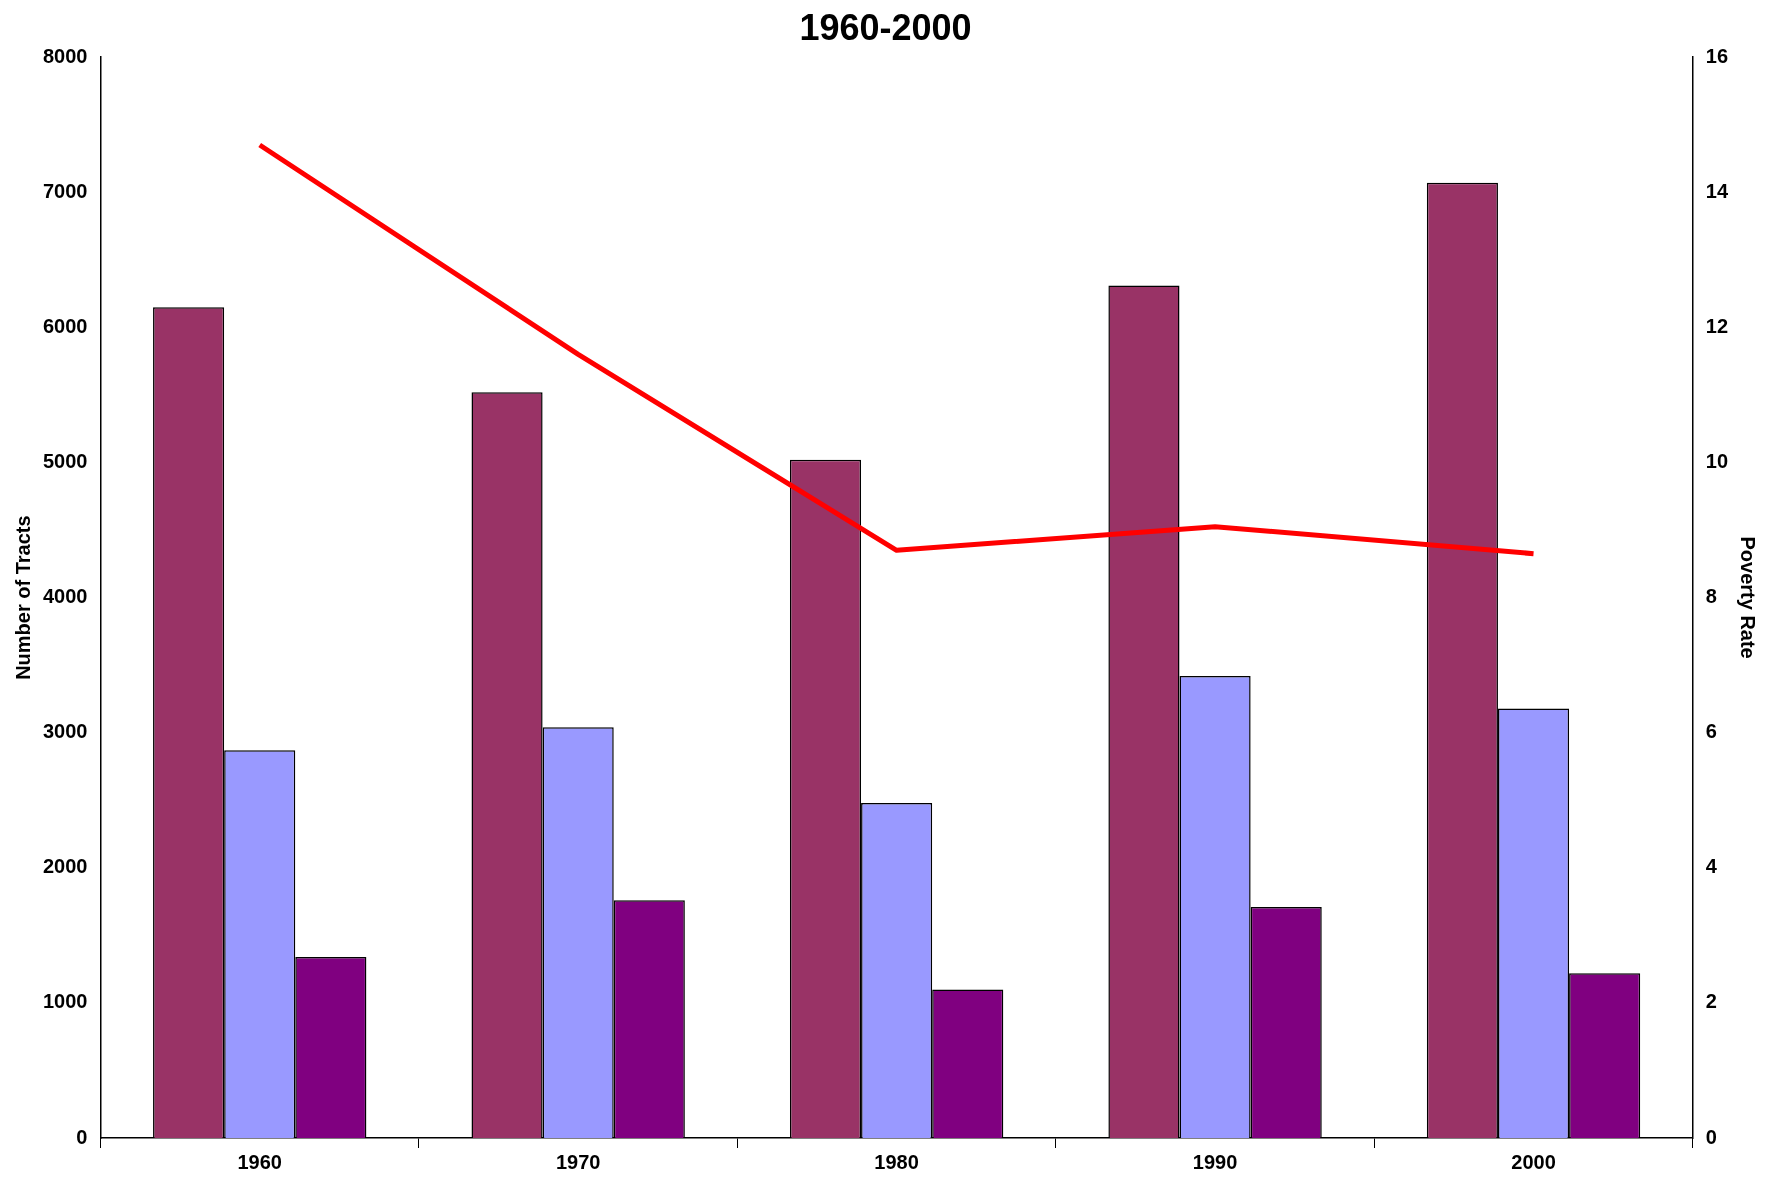  What do you see at coordinates (1711, 596) in the screenshot?
I see `y2-tick-label: 8` at bounding box center [1711, 596].